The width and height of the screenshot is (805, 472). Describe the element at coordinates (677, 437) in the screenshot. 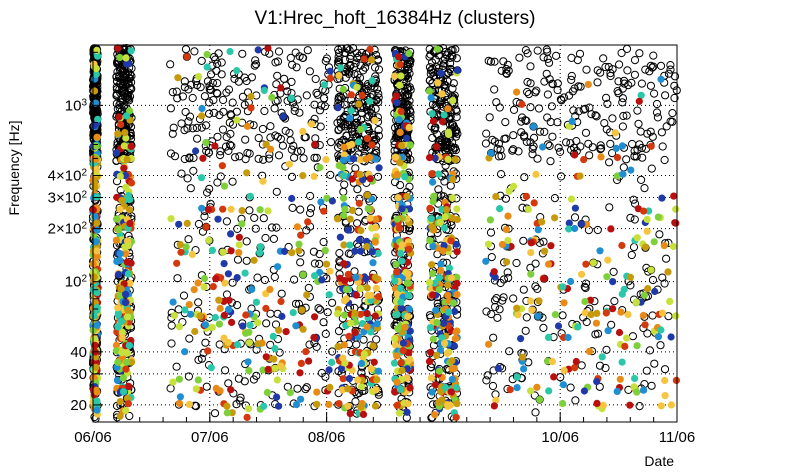

I see `x-tick-label: 11/06` at that location.